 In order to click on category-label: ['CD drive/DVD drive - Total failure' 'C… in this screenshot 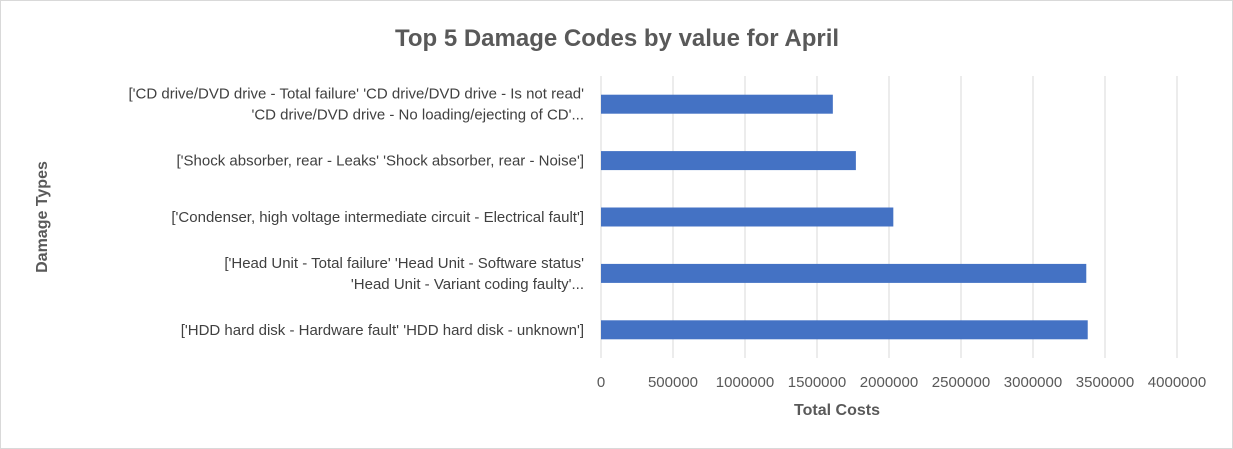, I will do `click(357, 94)`.